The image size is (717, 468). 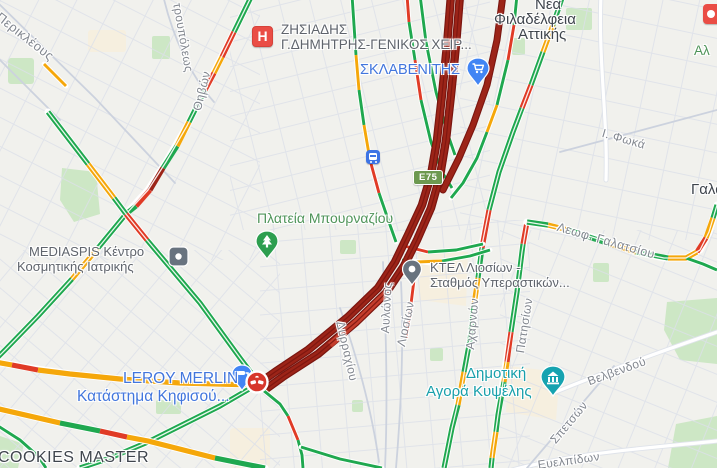 What do you see at coordinates (257, 382) in the screenshot?
I see `traffic-incident-icon` at bounding box center [257, 382].